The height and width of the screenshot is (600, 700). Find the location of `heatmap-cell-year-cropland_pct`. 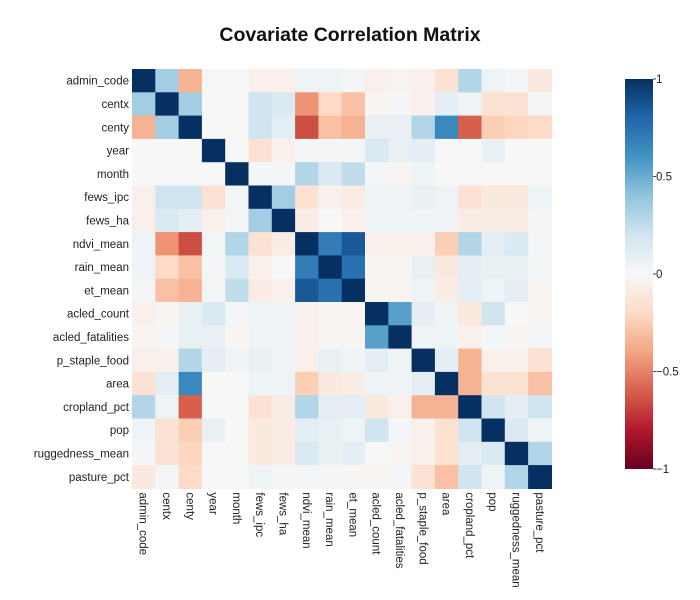

heatmap-cell-year-cropland_pct is located at coordinates (470, 150).